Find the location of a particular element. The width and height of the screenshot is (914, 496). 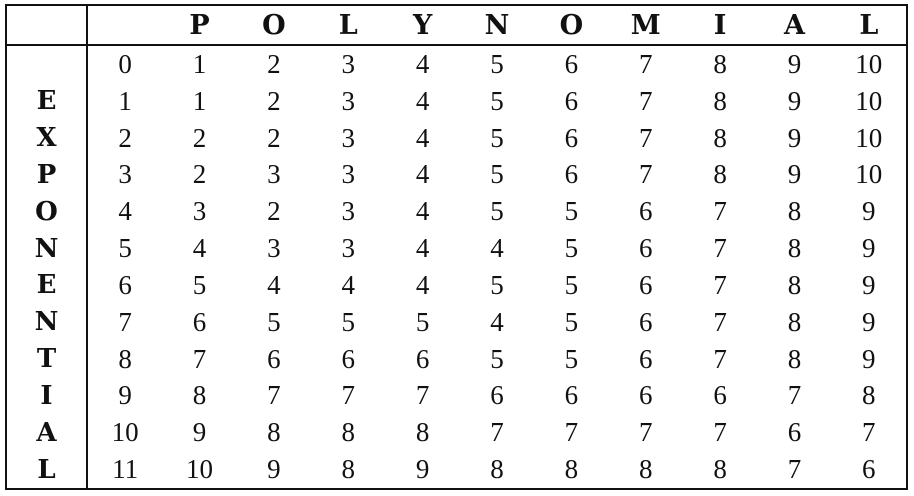

column-header: I is located at coordinates (720, 25).